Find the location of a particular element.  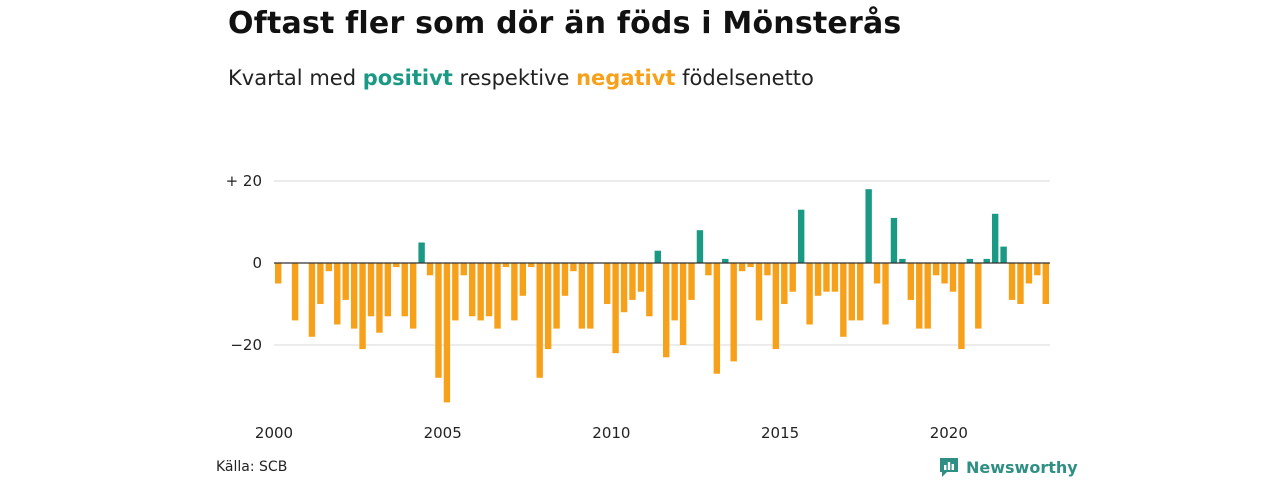

subtitle-negative-word: negativt is located at coordinates (626, 78).